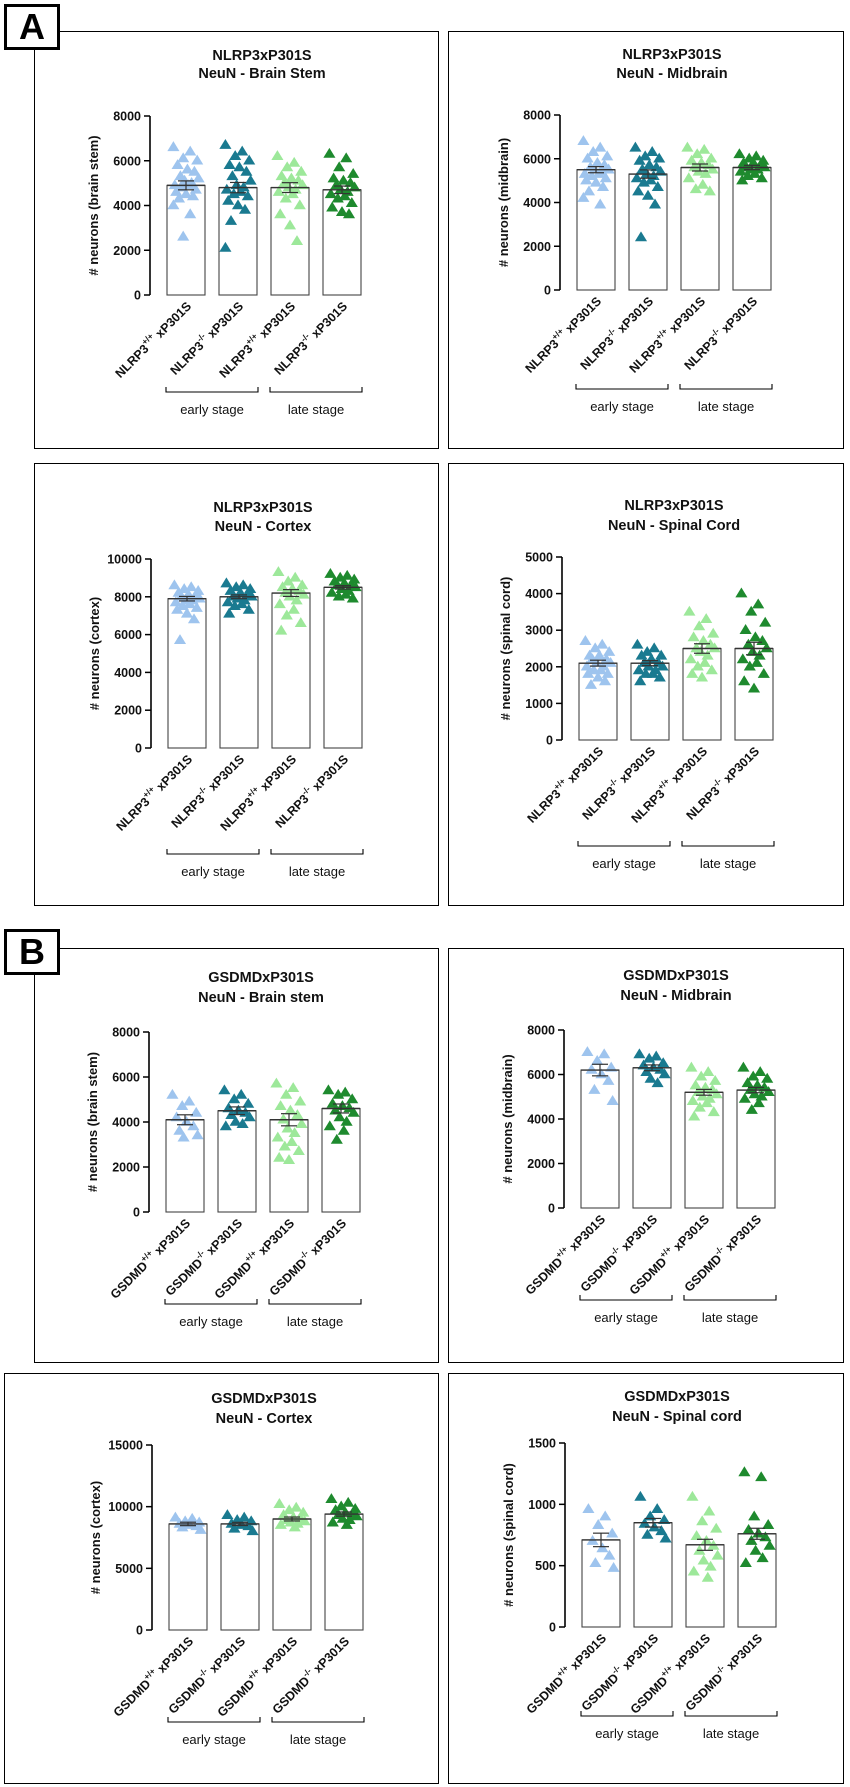 This screenshot has width=850, height=1787. I want to click on y-tick-label: 4000, so click(128, 673).